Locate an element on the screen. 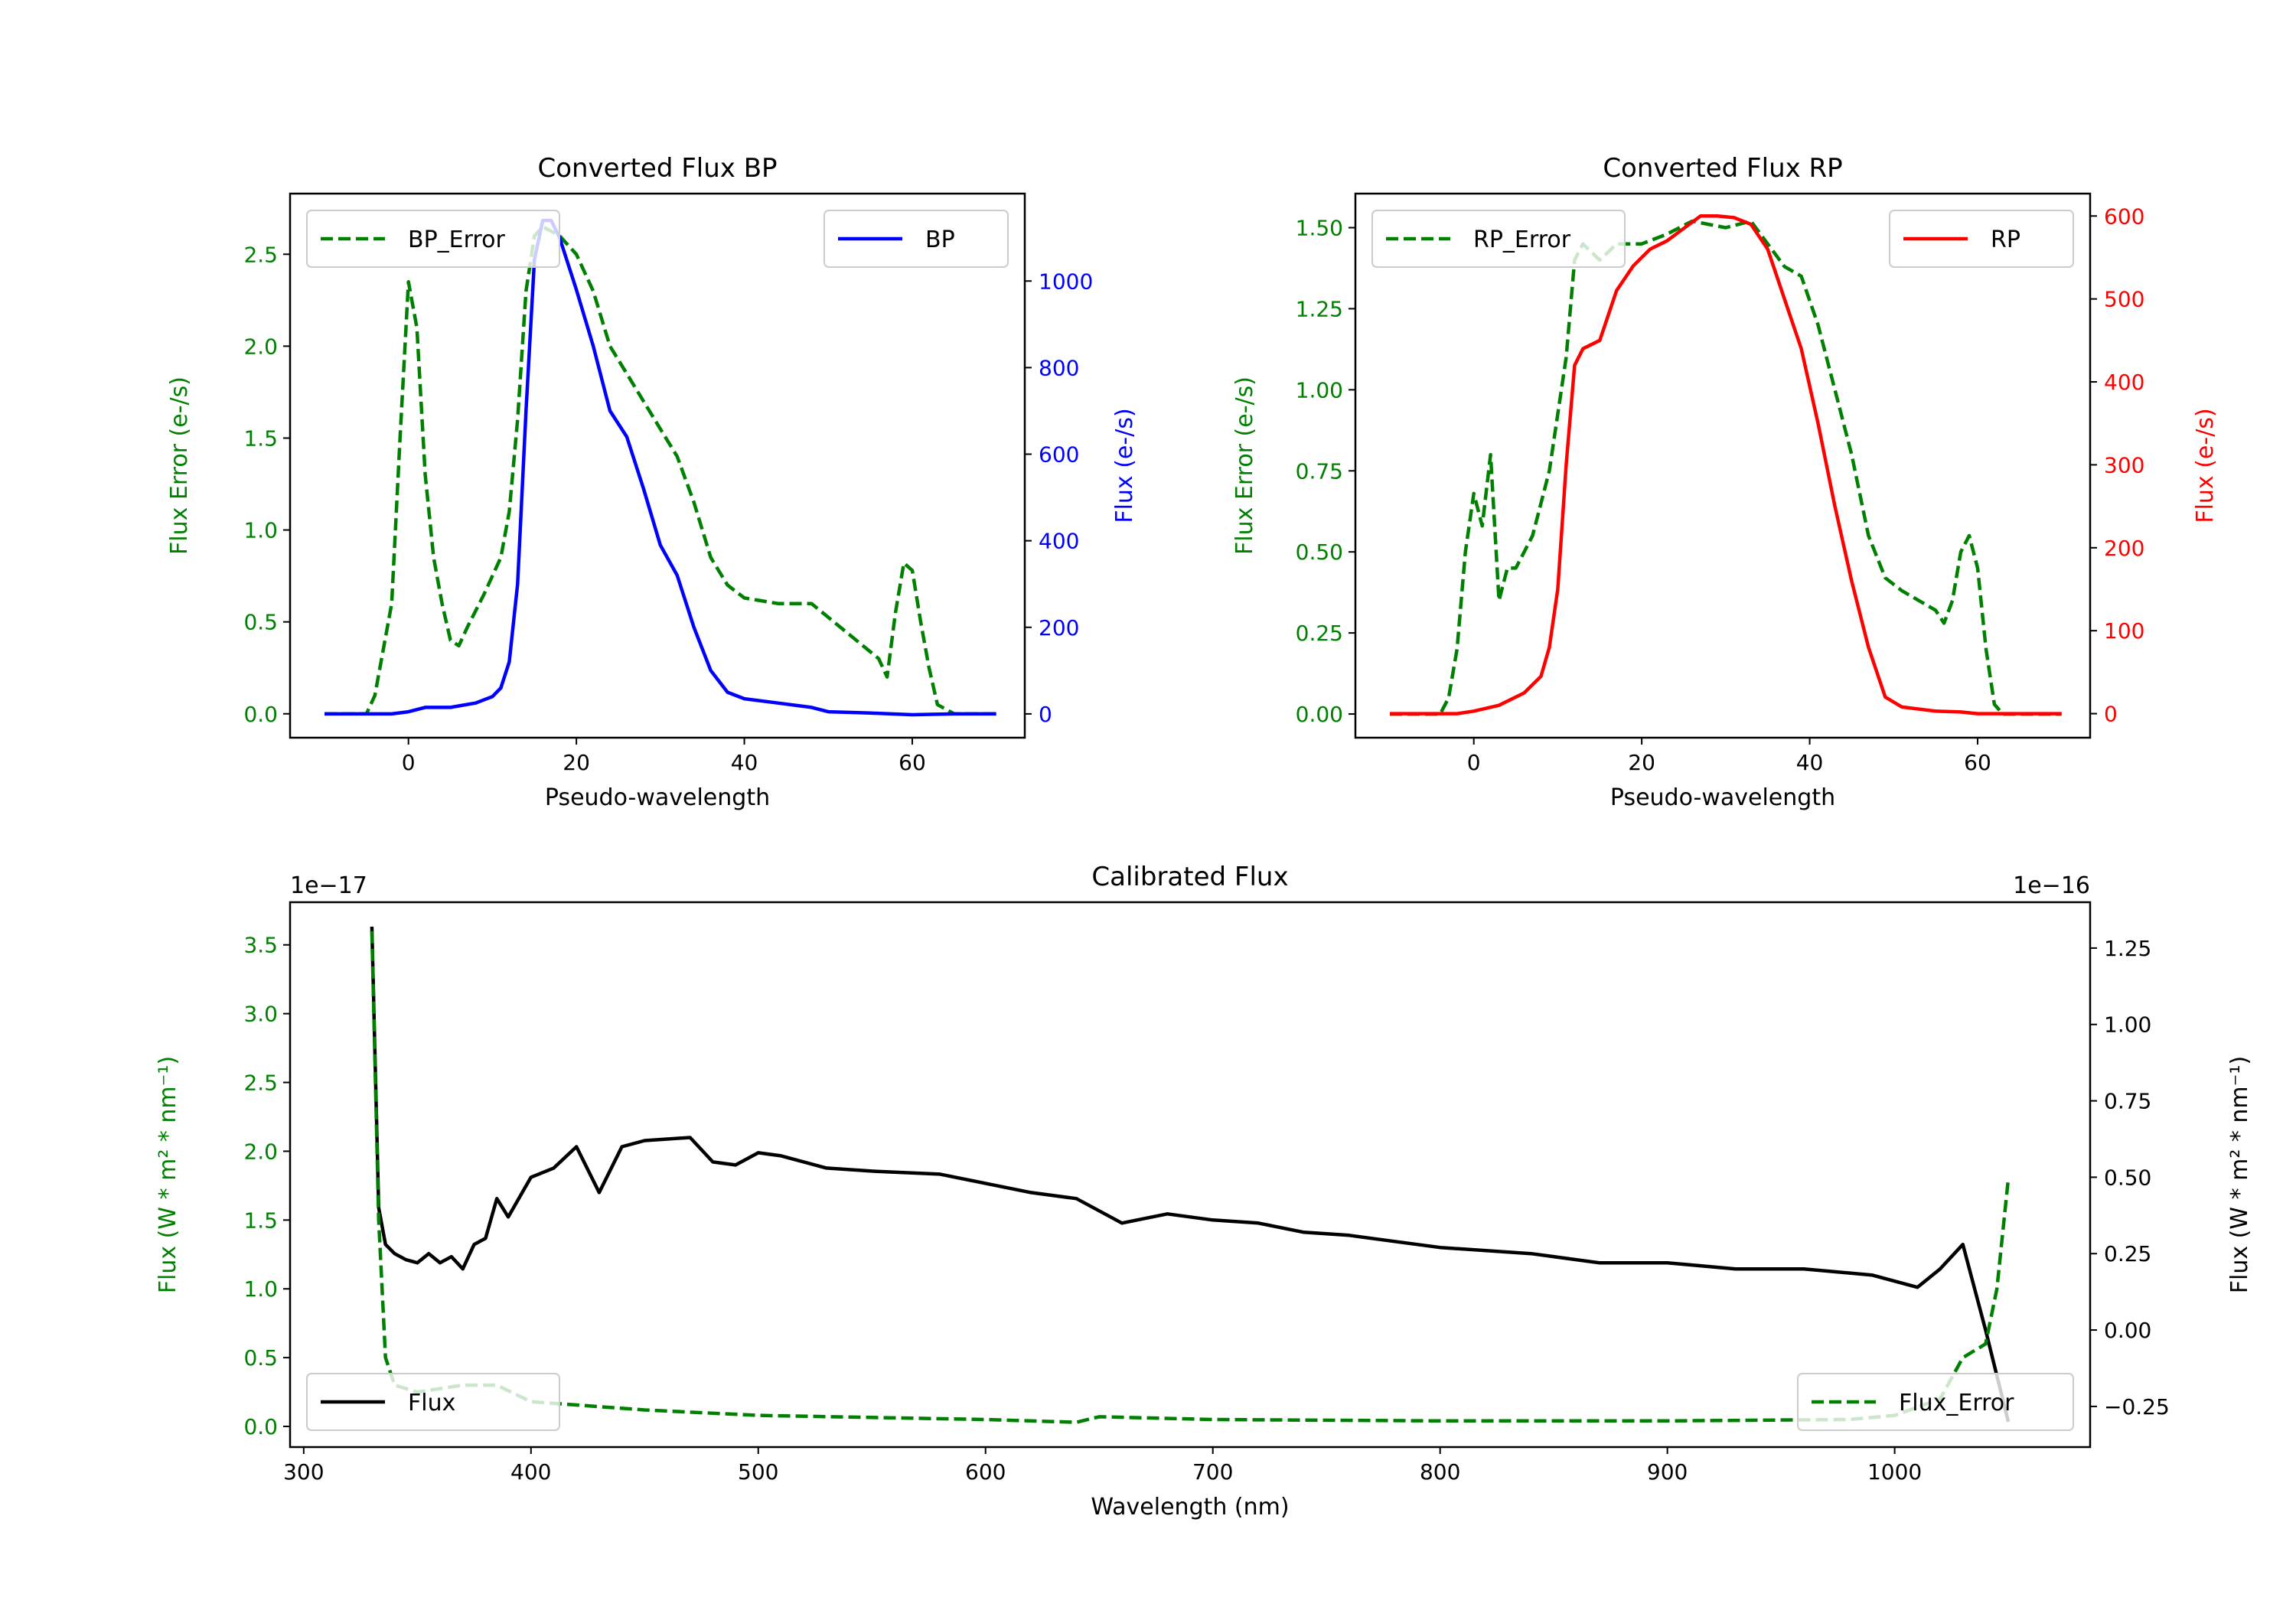  legend-label: Flux is located at coordinates (431, 1403).